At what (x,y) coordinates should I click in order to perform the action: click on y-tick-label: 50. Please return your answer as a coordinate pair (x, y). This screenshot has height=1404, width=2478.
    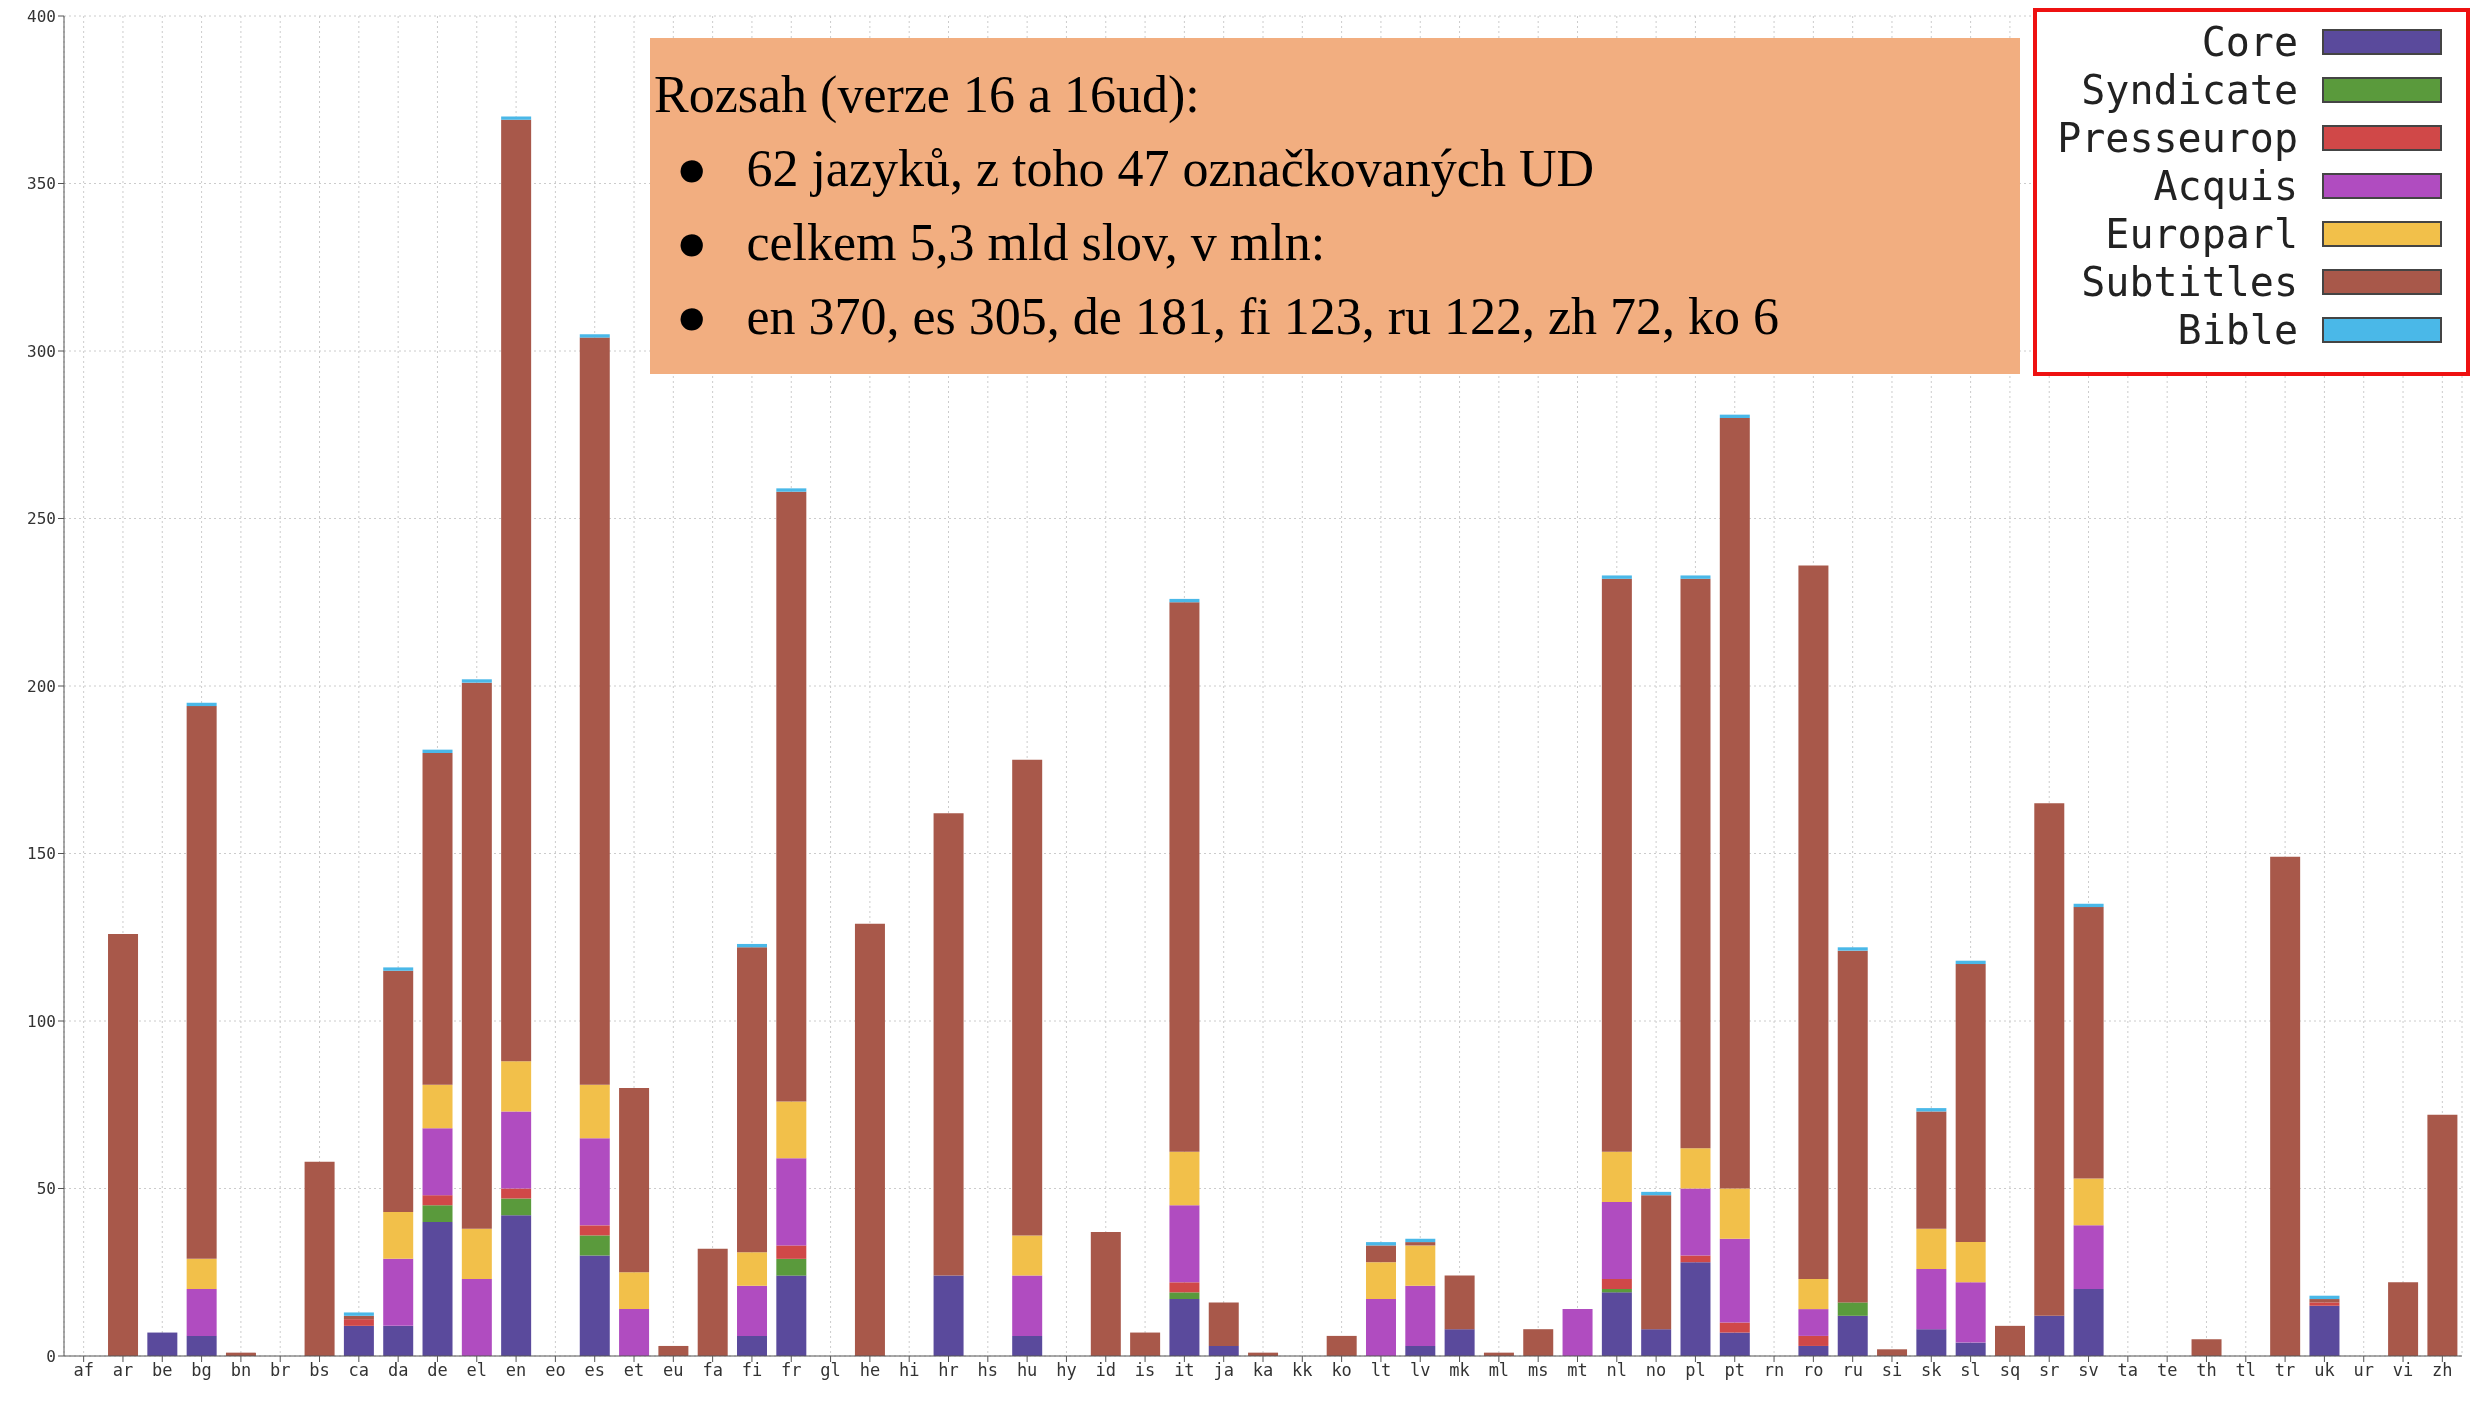
    Looking at the image, I should click on (46, 1189).